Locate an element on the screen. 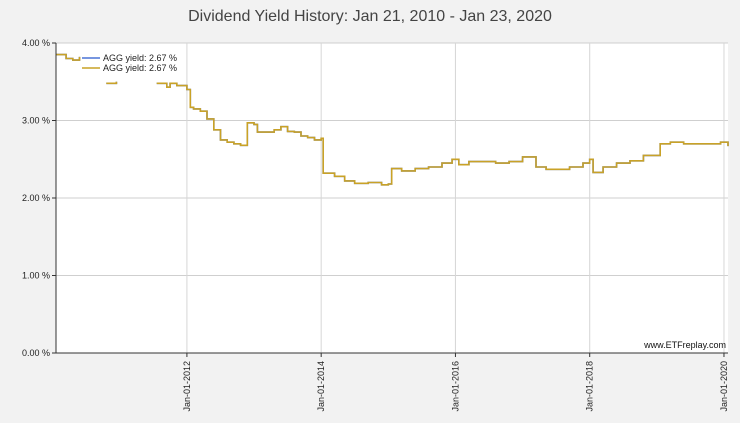  legend: AGG yield: 2.67 %AGG yield: 2.67 % is located at coordinates (129, 63).